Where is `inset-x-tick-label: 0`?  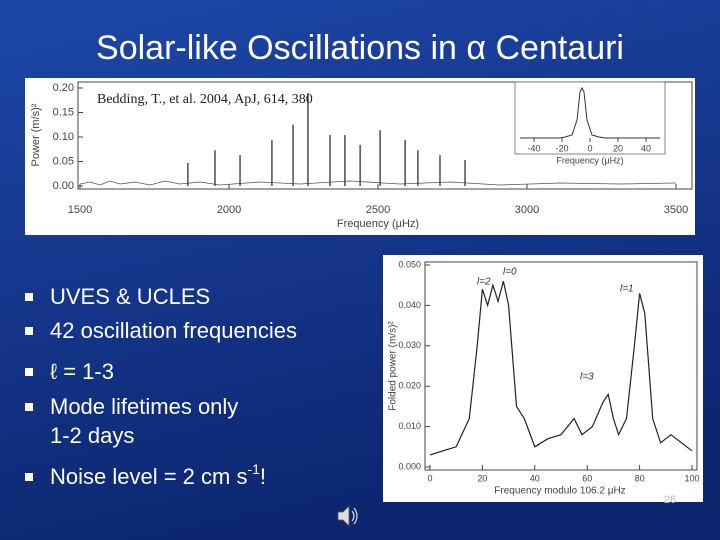
inset-x-tick-label: 0 is located at coordinates (589, 148).